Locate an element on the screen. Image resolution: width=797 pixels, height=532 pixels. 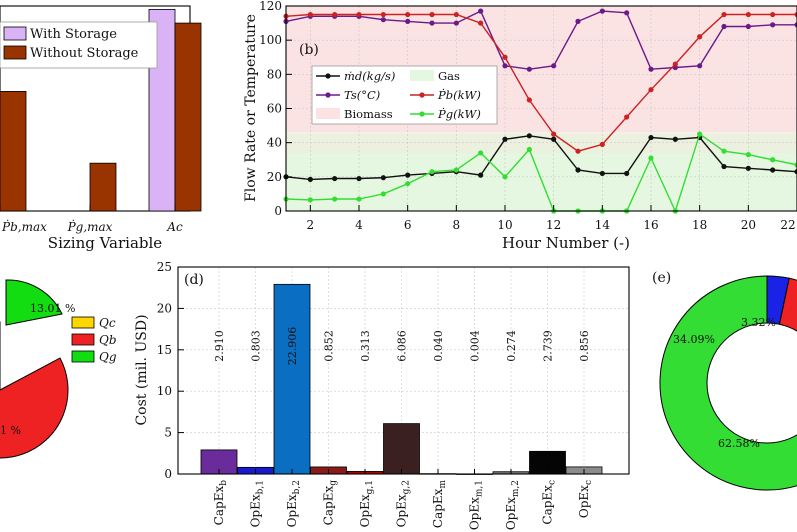
panel-a-x-axis-label: Sizing Variable is located at coordinates (105, 243).